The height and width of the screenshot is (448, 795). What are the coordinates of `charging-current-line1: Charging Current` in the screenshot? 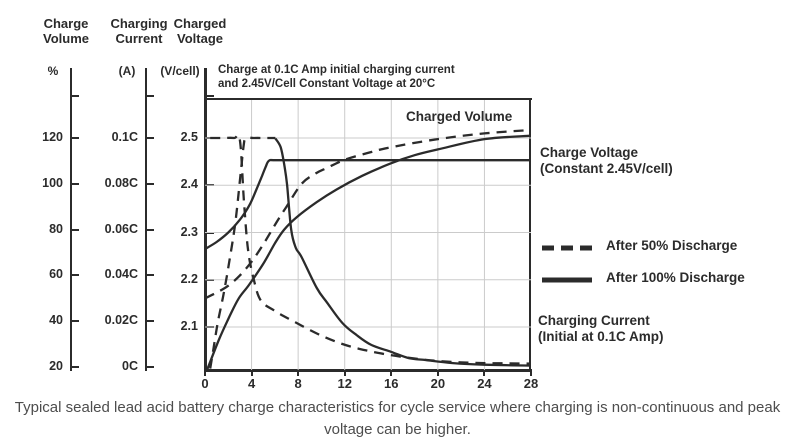 It's located at (594, 320).